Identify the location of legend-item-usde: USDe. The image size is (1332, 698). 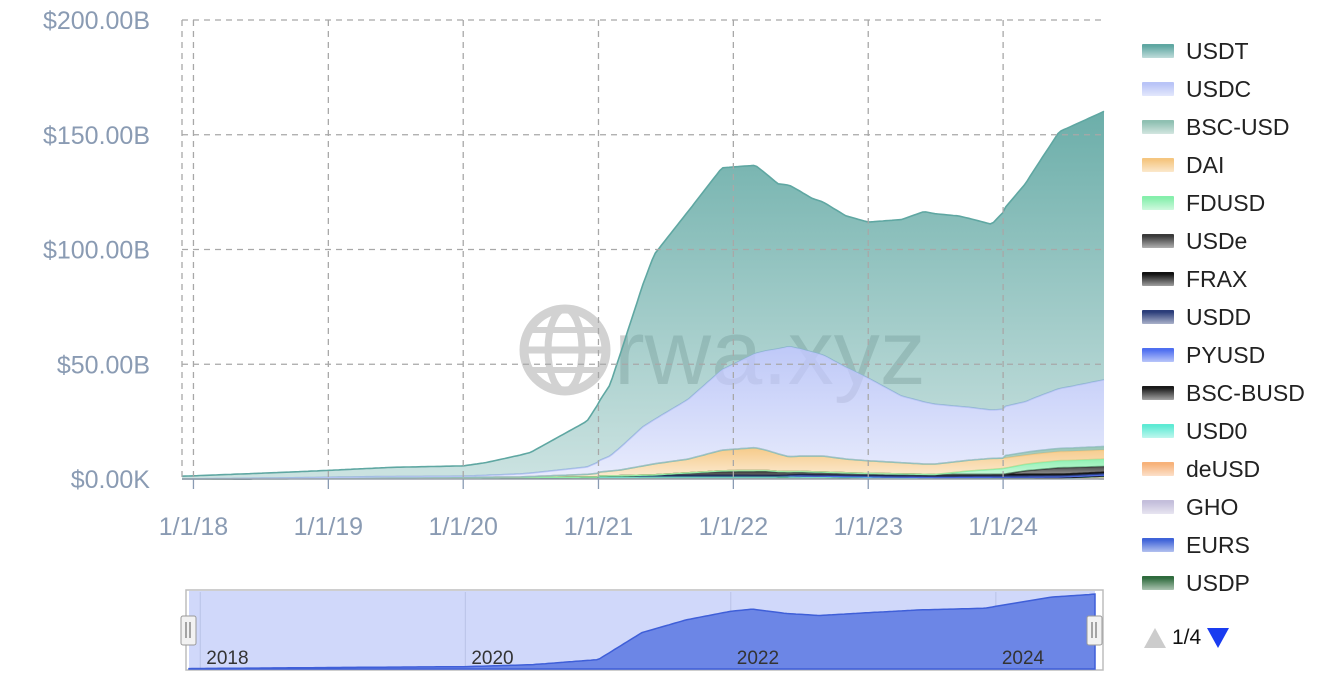
(1223, 241).